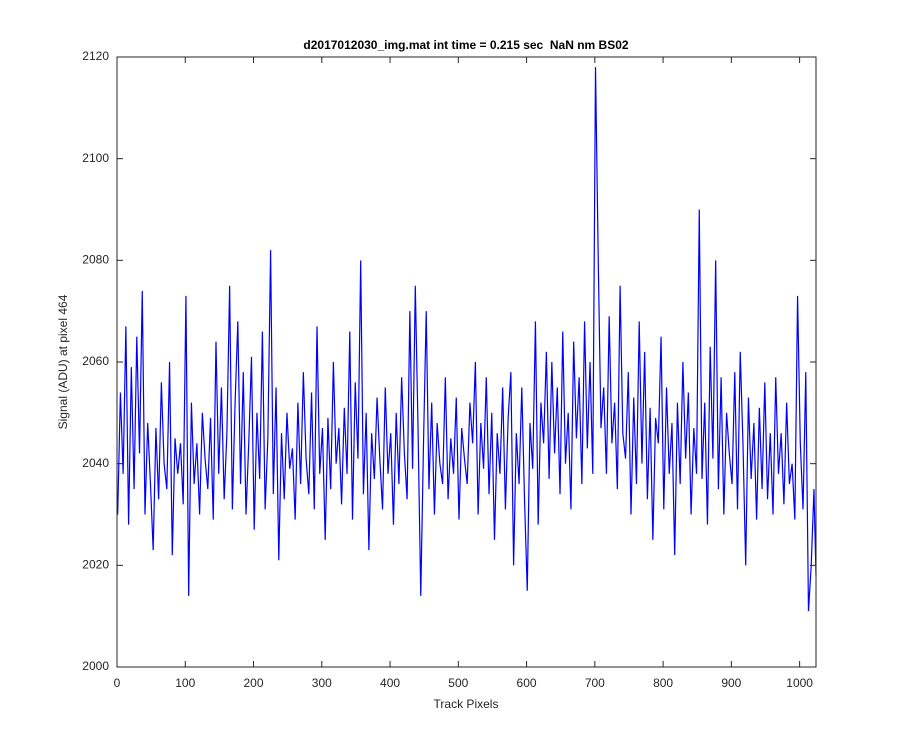 The width and height of the screenshot is (900, 750). Describe the element at coordinates (95, 56) in the screenshot. I see `y-tick-label: 2120` at that location.